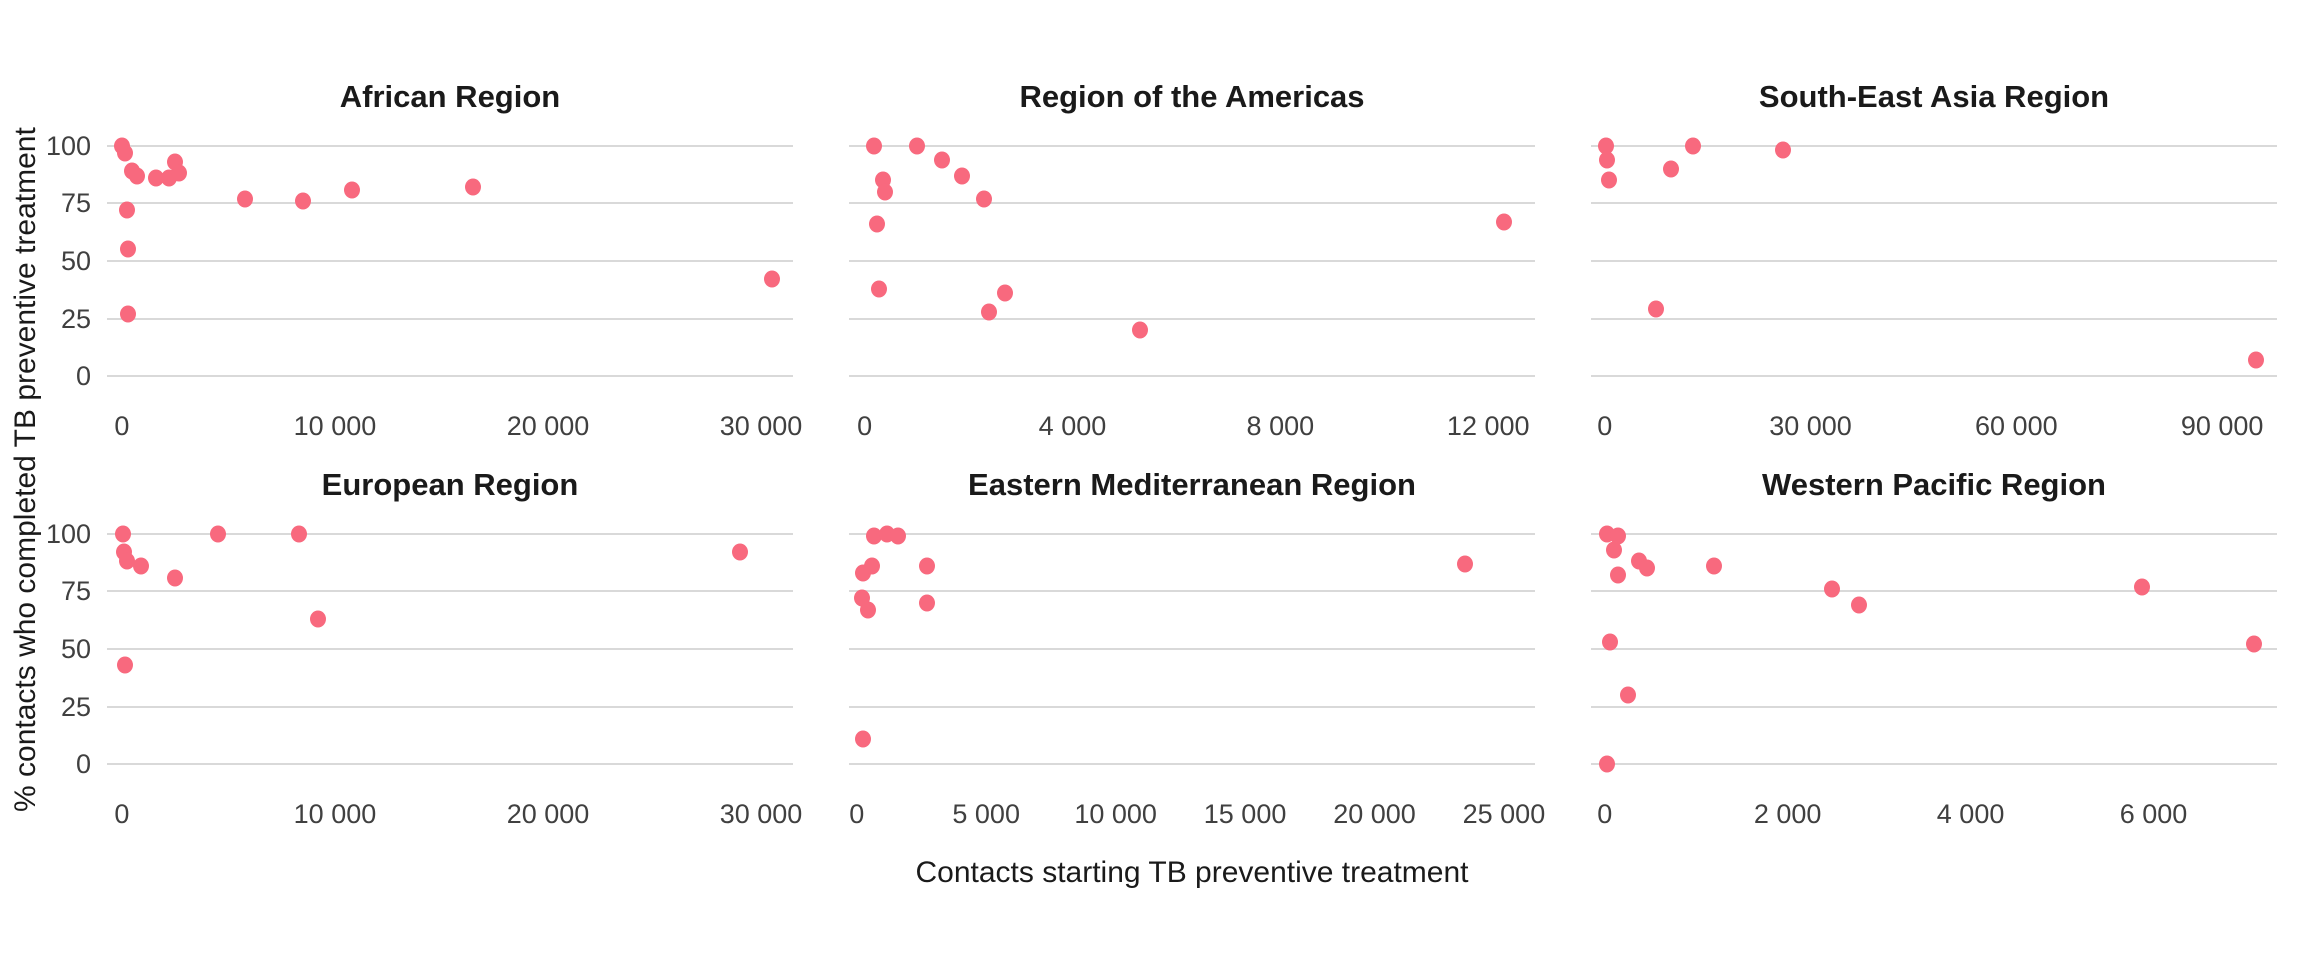 This screenshot has width=2304, height=960. I want to click on y-tick-label: 75, so click(75, 591).